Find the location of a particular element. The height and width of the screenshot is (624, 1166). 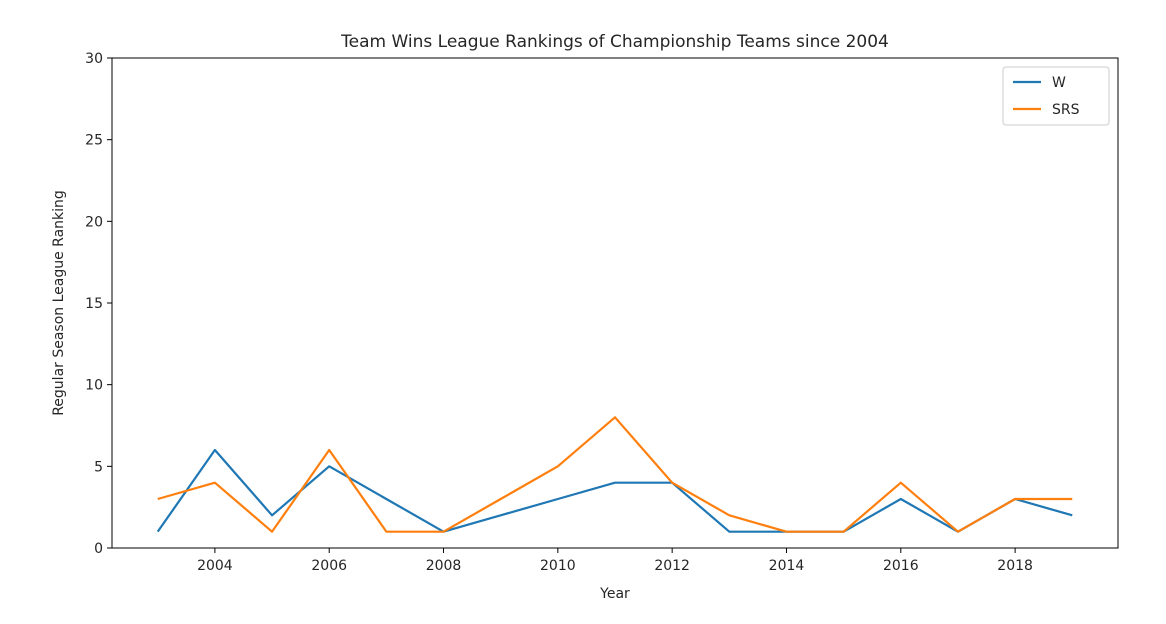

x-tick-label: 2008 is located at coordinates (444, 566).